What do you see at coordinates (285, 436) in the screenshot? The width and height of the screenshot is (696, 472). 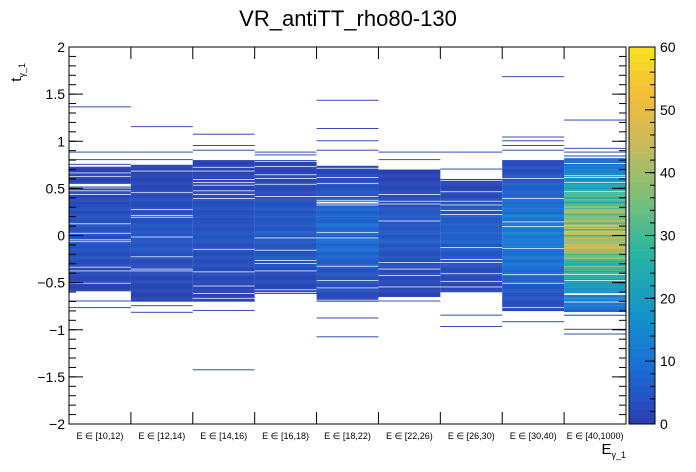 I see `x-category-label: E ∈ [16,18)` at bounding box center [285, 436].